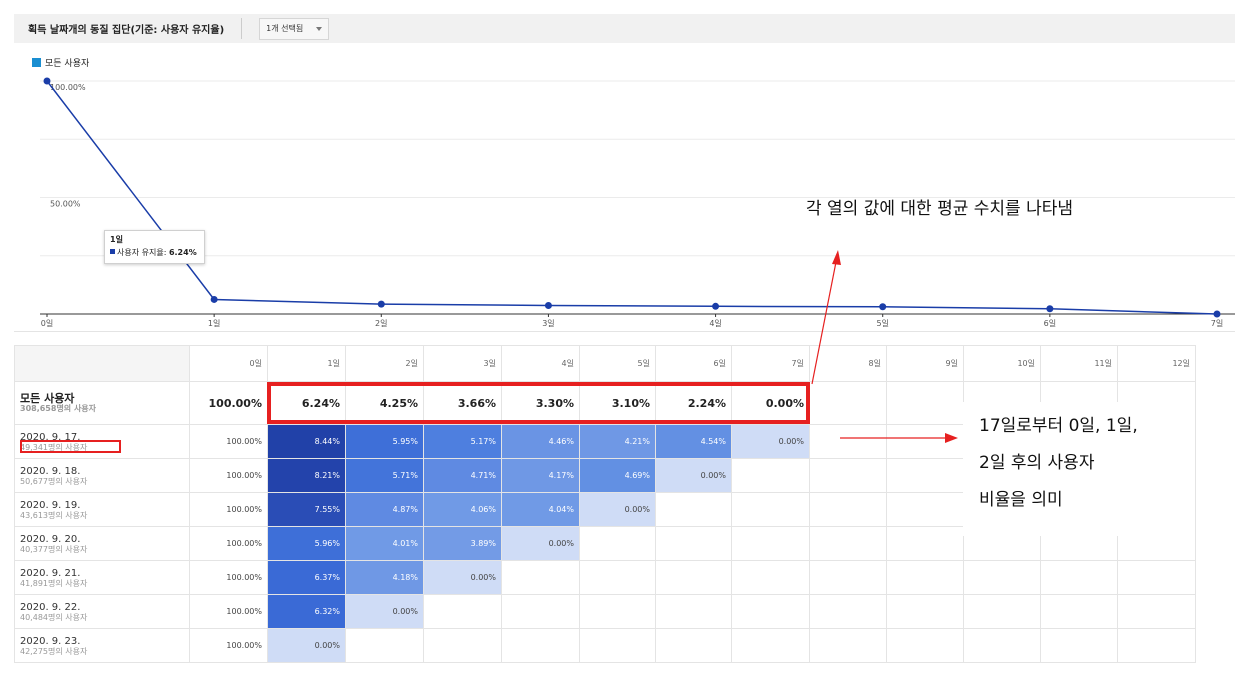 The image size is (1252, 700). I want to click on cohort-date-label: 2020. 9. 18. 50,677명의 사용자, so click(102, 475).